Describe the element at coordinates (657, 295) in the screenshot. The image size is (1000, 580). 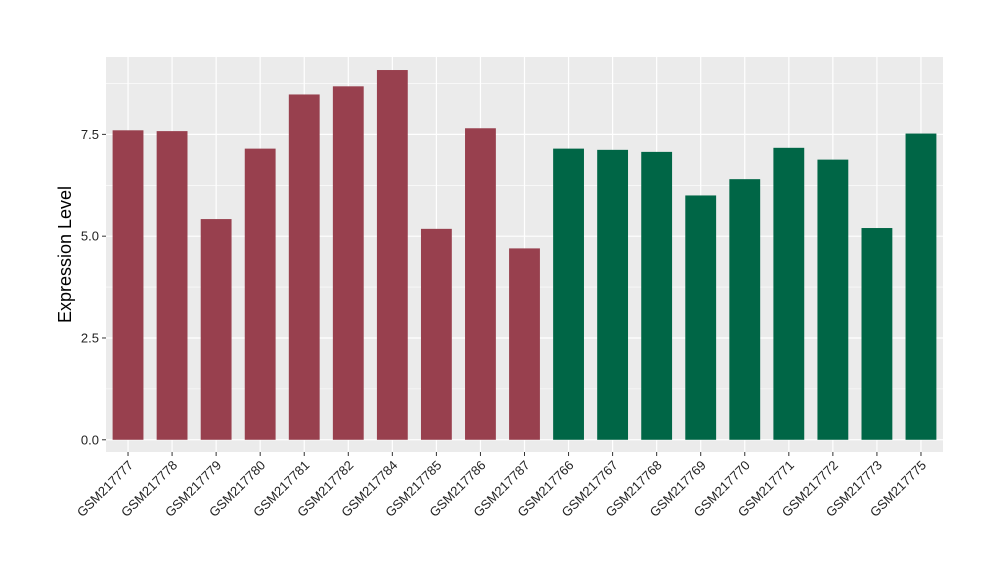
I see `bar-GSM217768` at that location.